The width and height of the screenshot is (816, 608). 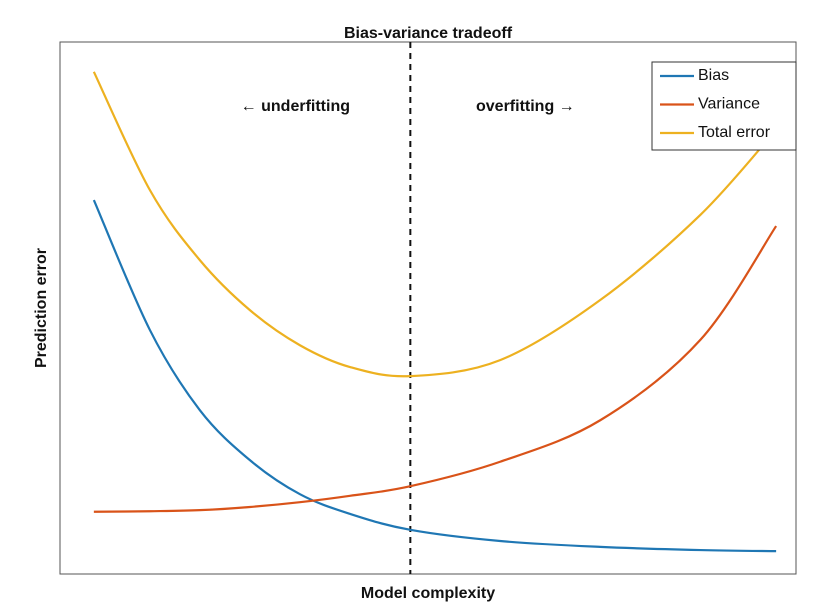 What do you see at coordinates (428, 33) in the screenshot?
I see `chart-title: Bias-variance tradeoff` at bounding box center [428, 33].